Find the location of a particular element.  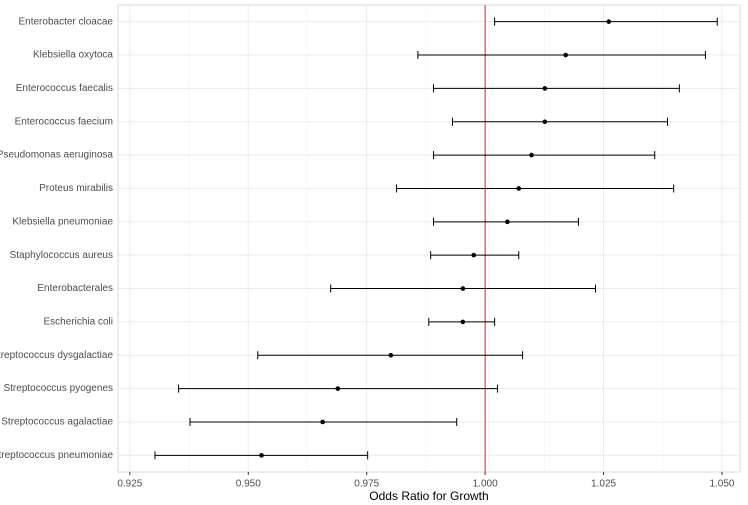

y-tick-label: Staphylococcus aureus is located at coordinates (61, 255).